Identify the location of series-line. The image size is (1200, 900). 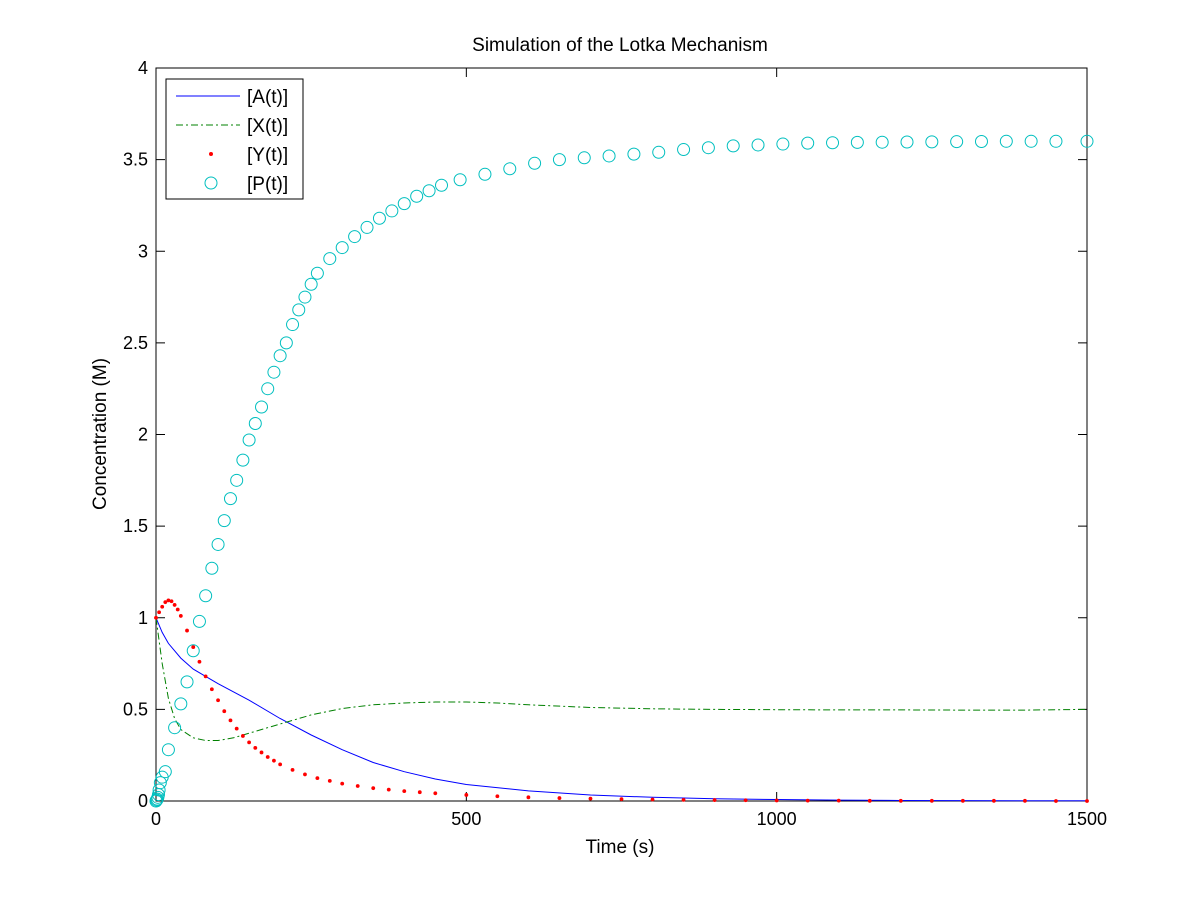
(621, 679).